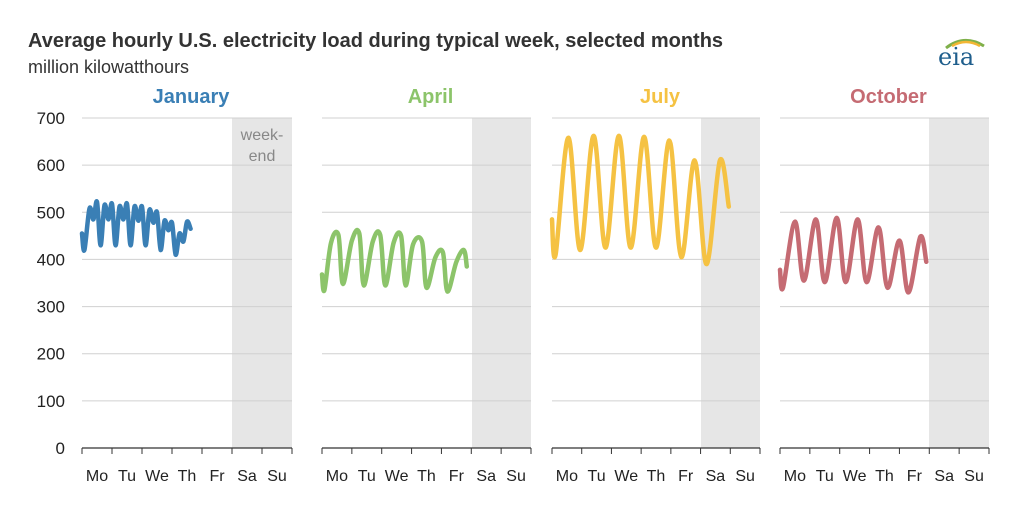 The image size is (1024, 512). I want to click on panel-title-january: January, so click(192, 97).